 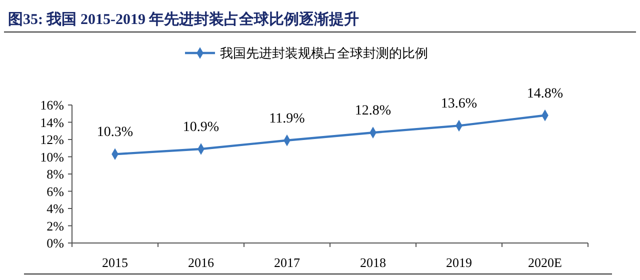 What do you see at coordinates (287, 118) in the screenshot?
I see `data-label: 11.9%` at bounding box center [287, 118].